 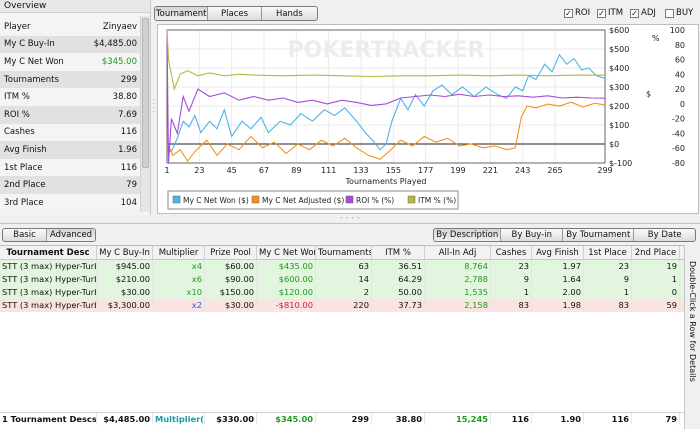 What do you see at coordinates (554, 170) in the screenshot?
I see `x-tick-label: 265` at bounding box center [554, 170].